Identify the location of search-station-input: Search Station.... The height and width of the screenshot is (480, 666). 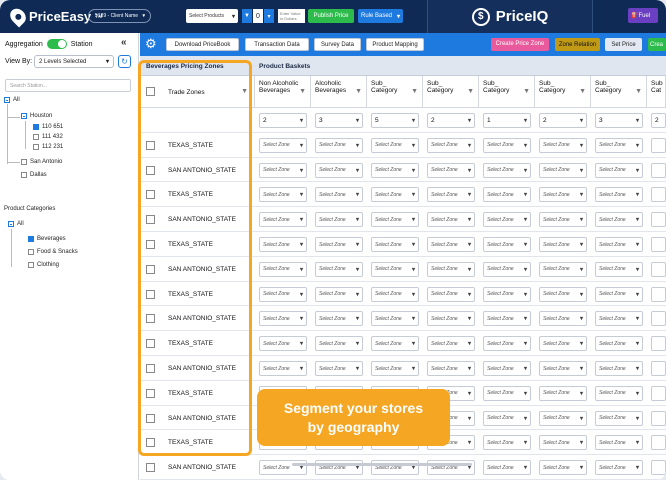
(68, 85).